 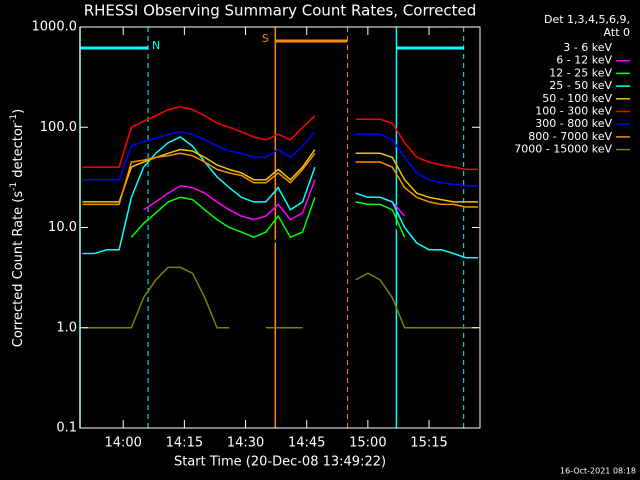 I want to click on x-tick-label: 14:30, so click(x=245, y=443).